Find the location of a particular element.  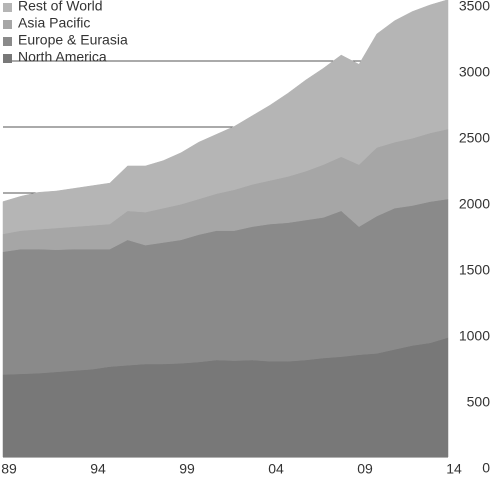

y-tick-label: 3000 is located at coordinates (474, 72).